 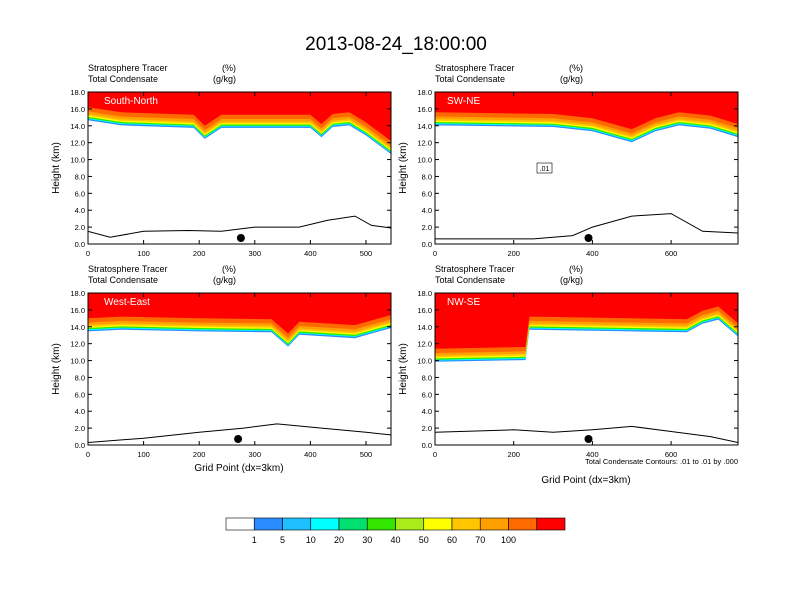 What do you see at coordinates (452, 540) in the screenshot?
I see `colorbar-label: 60` at bounding box center [452, 540].